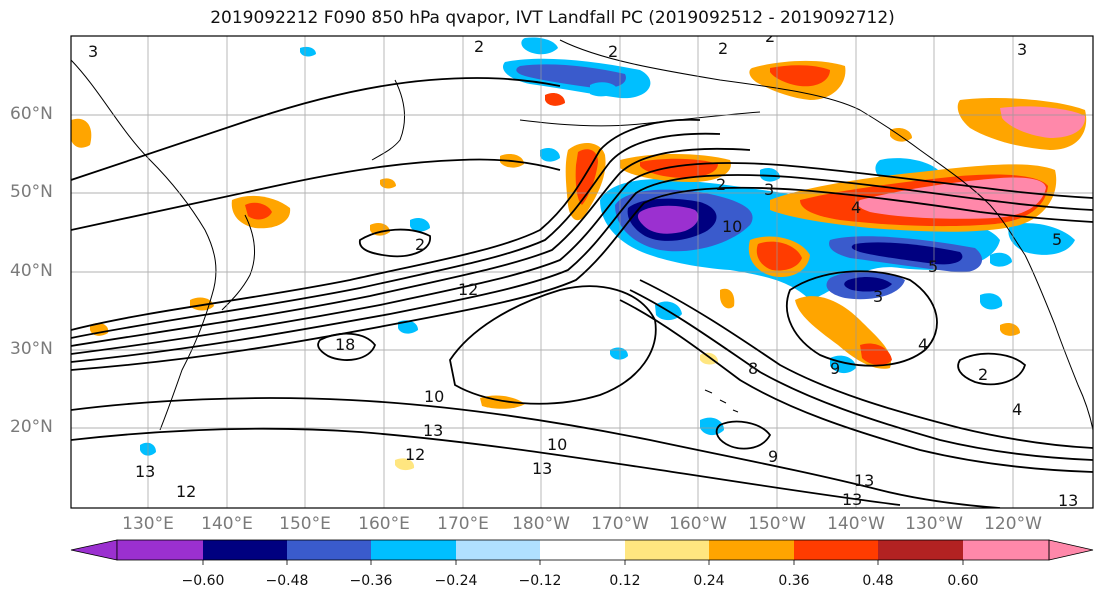  Describe the element at coordinates (408, 327) in the screenshot. I see `neg-blob-a` at that location.